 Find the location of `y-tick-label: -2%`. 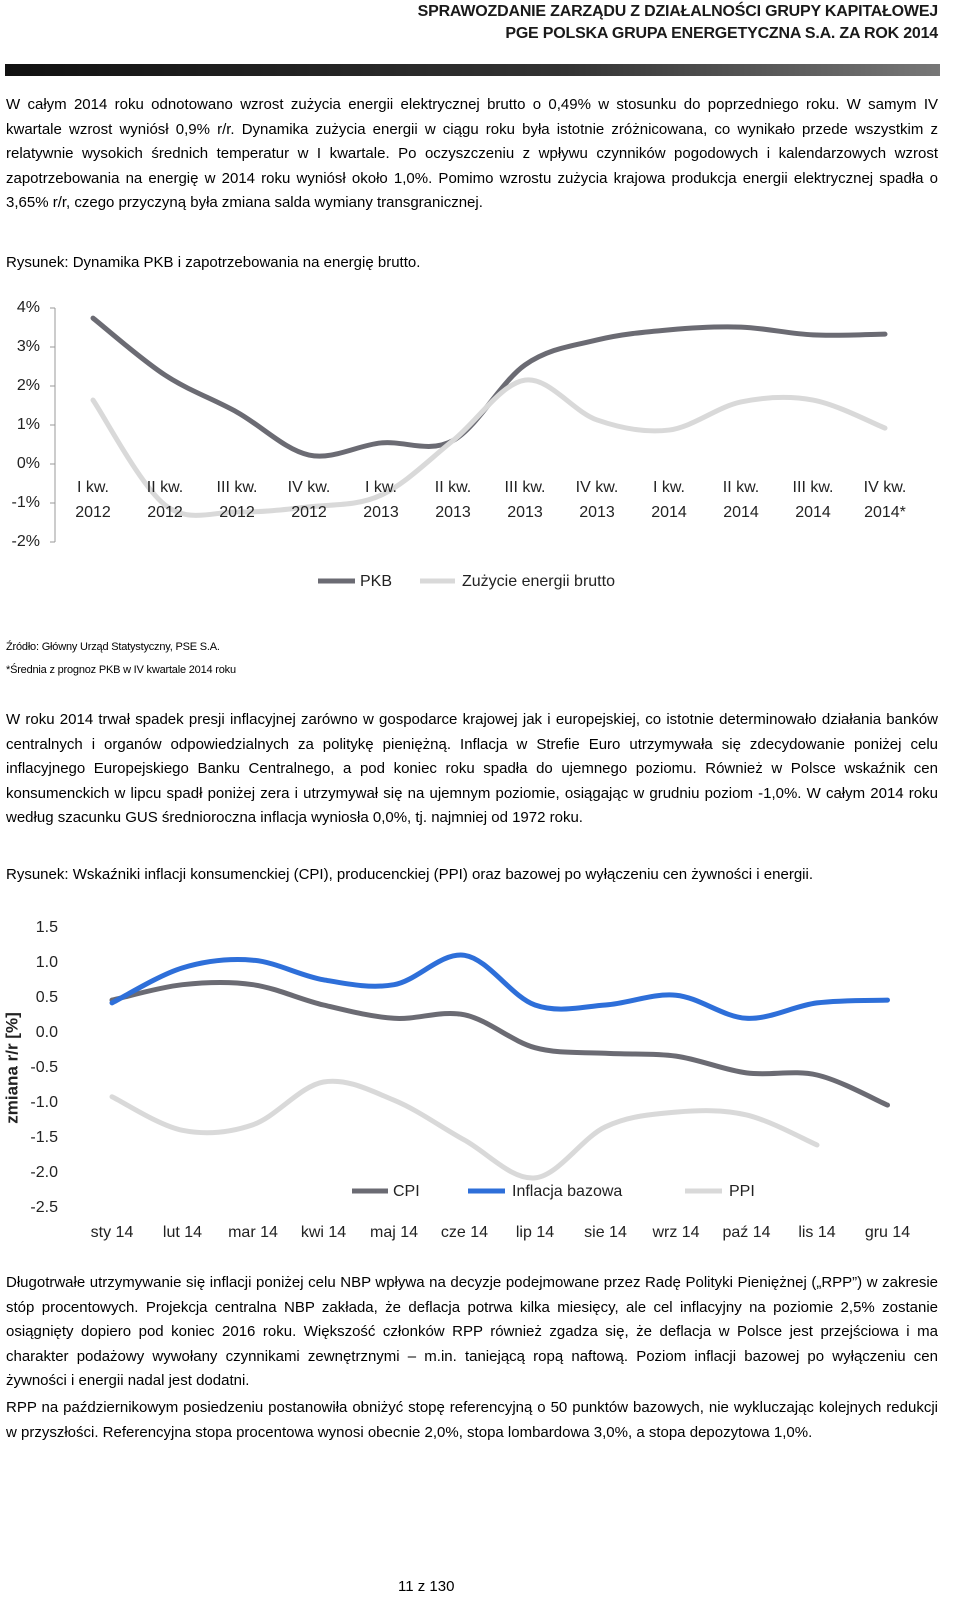

y-tick-label: -2% is located at coordinates (26, 541).